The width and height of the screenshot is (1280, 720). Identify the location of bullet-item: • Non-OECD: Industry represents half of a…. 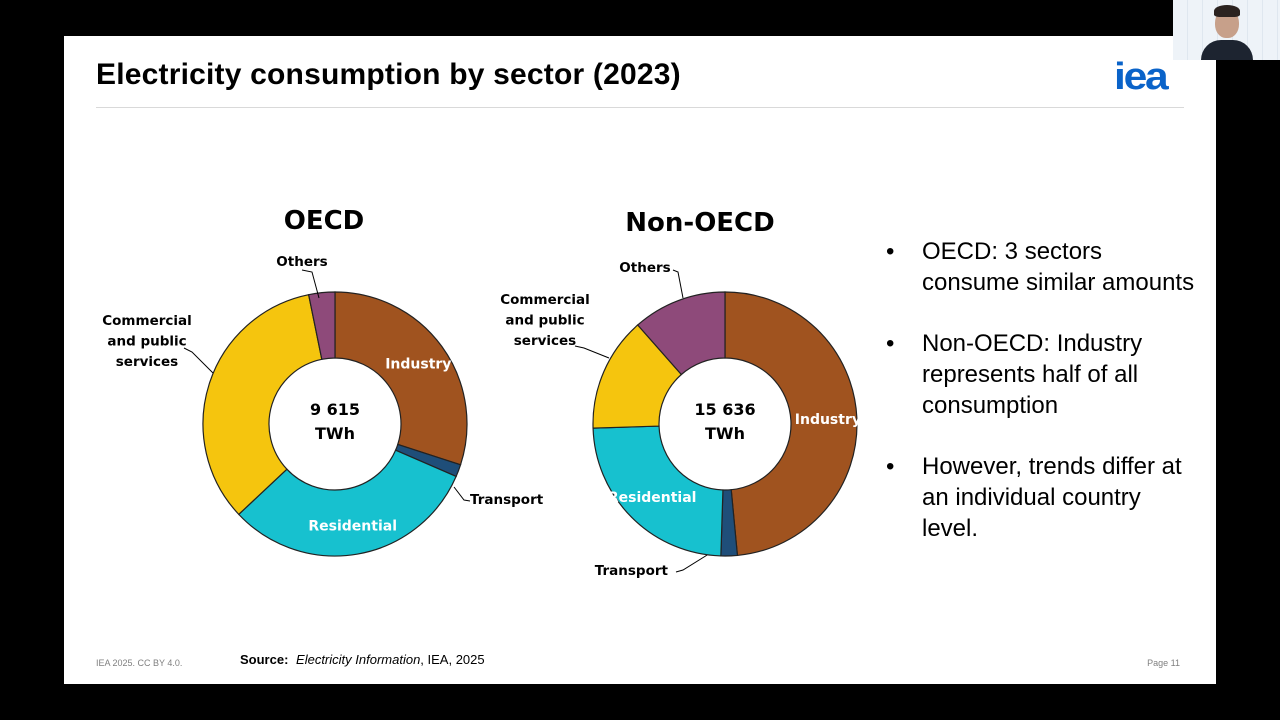
(1042, 374).